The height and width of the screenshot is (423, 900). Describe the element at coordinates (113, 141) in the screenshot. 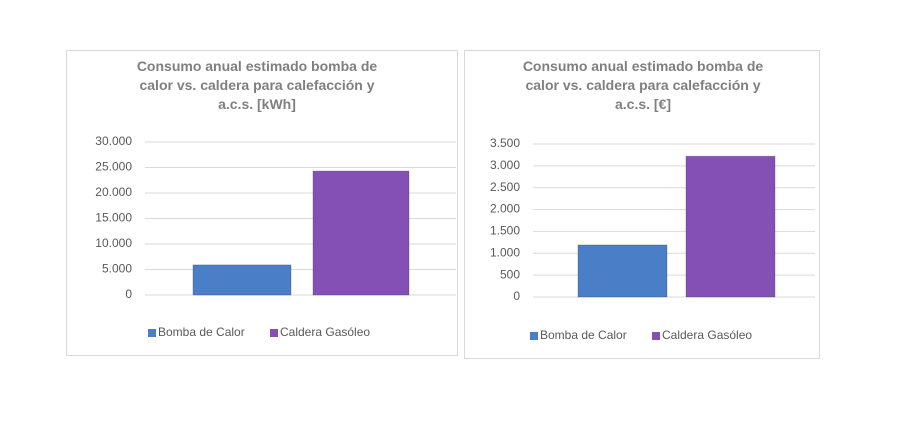

I see `y-tick-label: 30.000` at that location.